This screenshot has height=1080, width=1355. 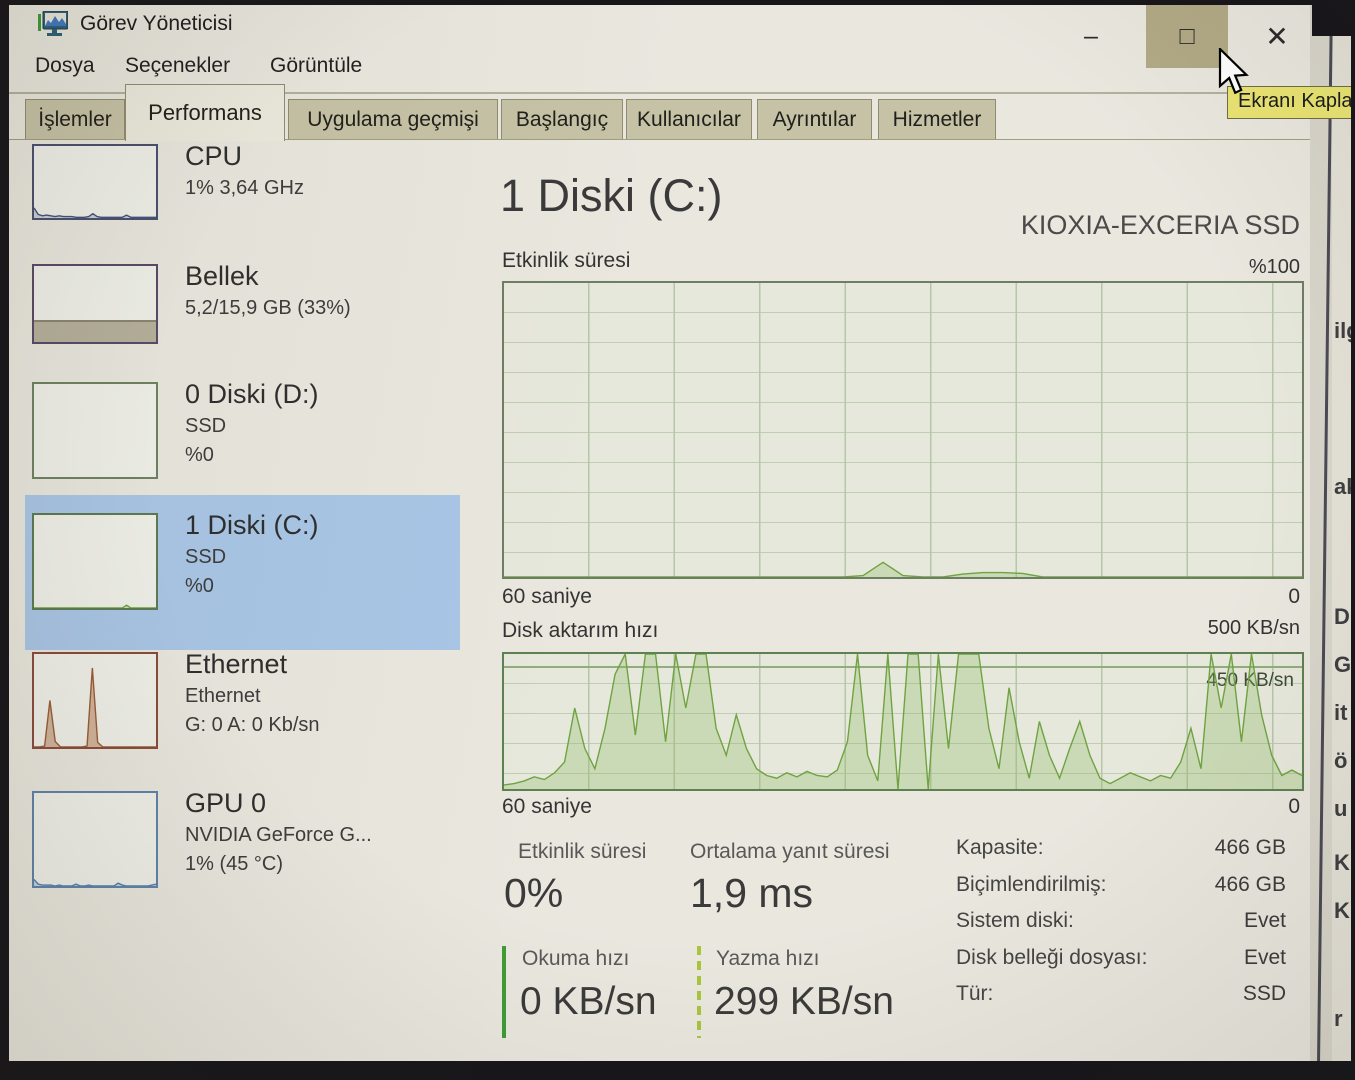 I want to click on detail-row-2: Sistem diski: Evet, so click(x=1121, y=927).